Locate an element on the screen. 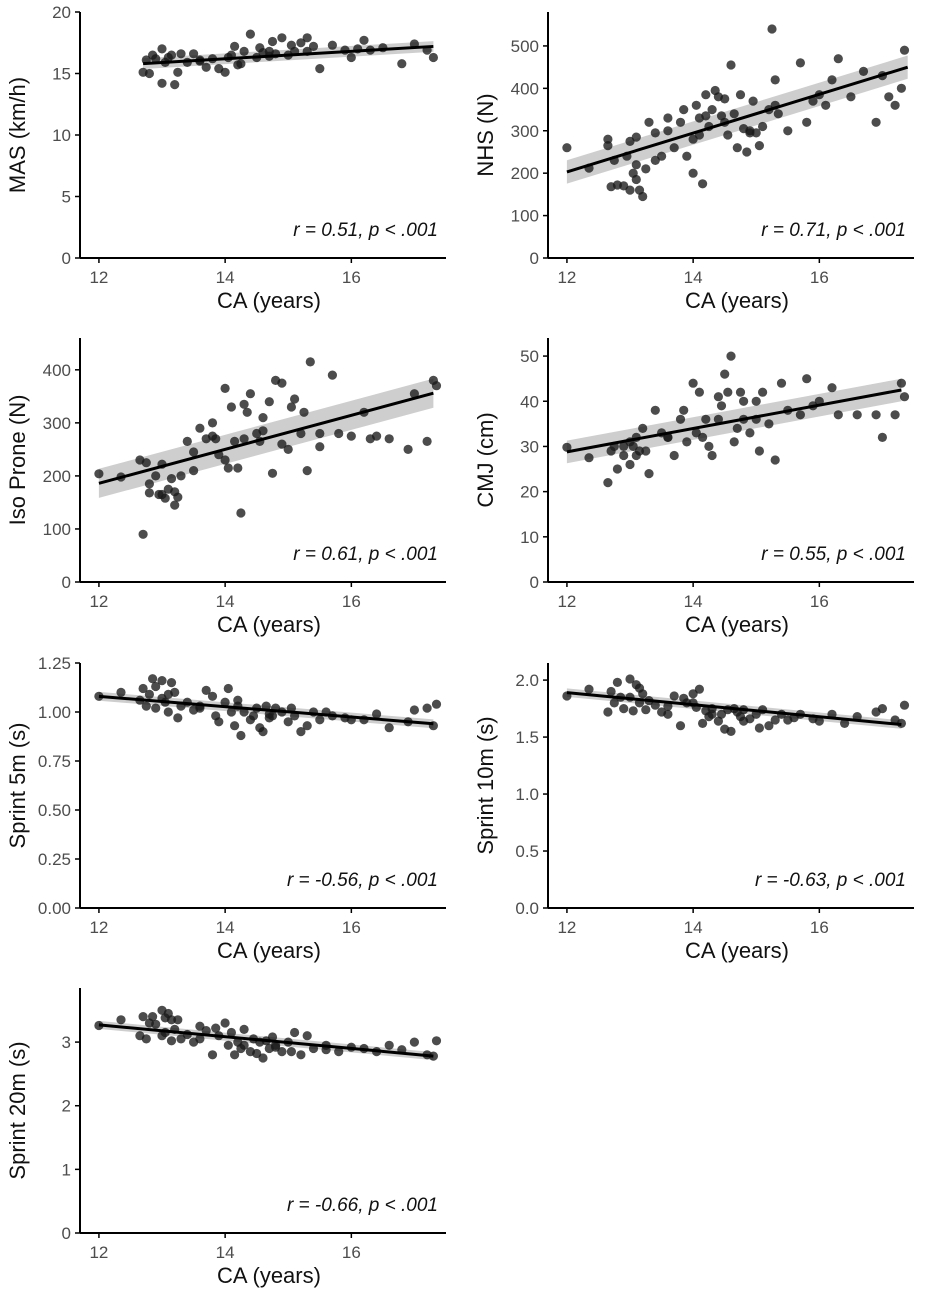 The height and width of the screenshot is (1294, 928). y-tick-label: 50 is located at coordinates (529, 356).